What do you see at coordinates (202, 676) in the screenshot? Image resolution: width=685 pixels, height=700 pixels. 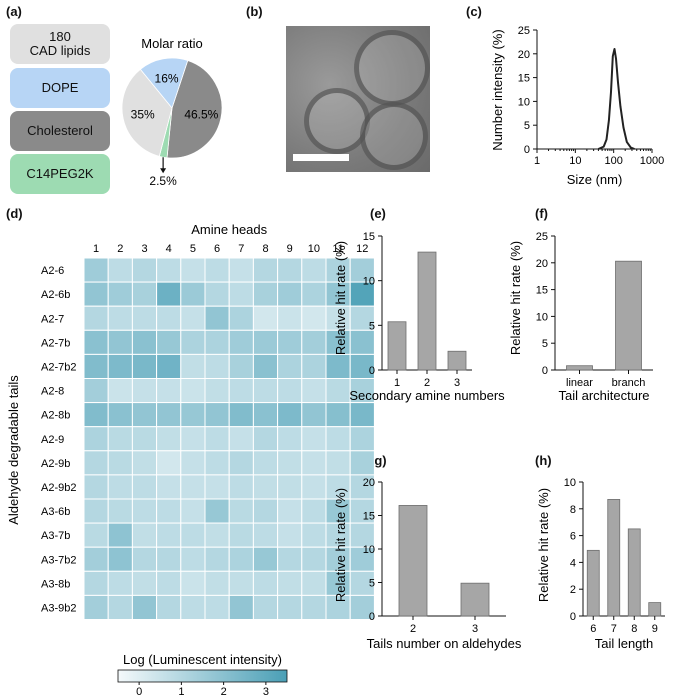 I see `colorbar` at bounding box center [202, 676].